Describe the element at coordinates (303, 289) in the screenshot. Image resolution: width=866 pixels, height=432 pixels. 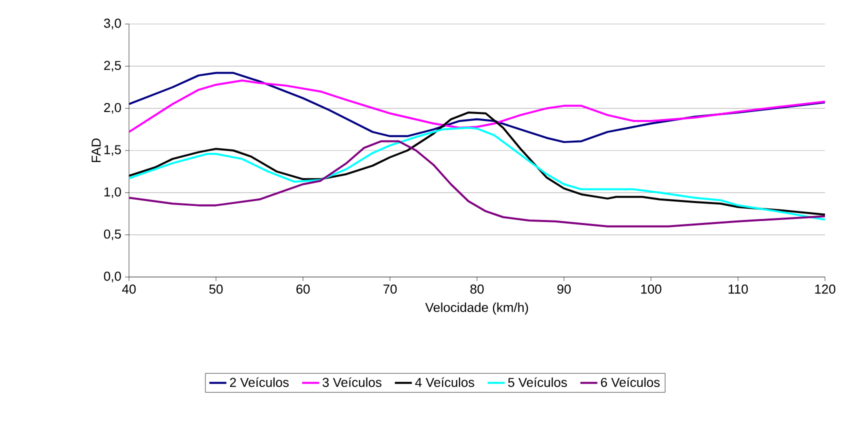
I see `x-tick-label: 60` at that location.